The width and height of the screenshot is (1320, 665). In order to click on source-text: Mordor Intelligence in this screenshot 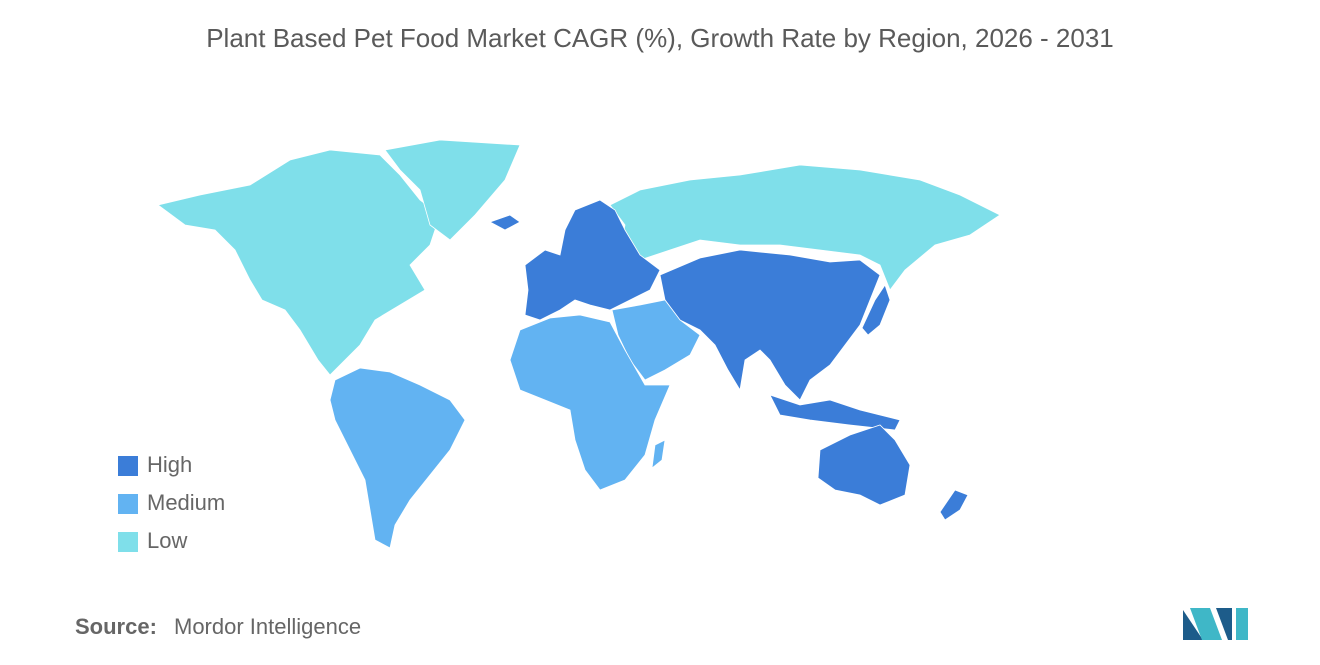, I will do `click(267, 626)`.